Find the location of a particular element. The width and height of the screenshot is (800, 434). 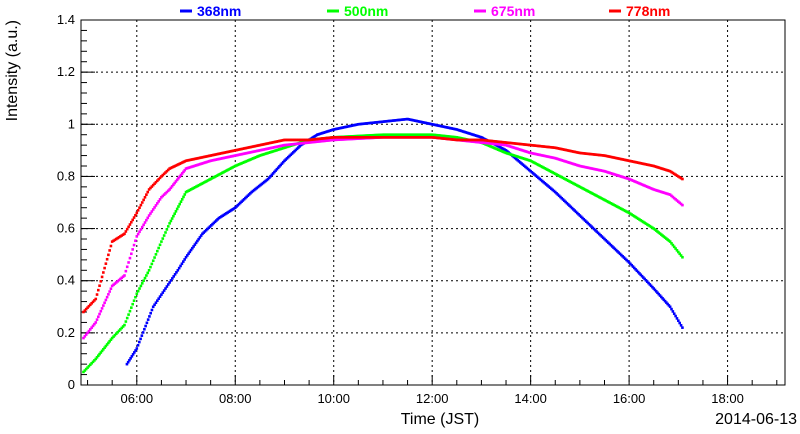

y-tick-label: 0 is located at coordinates (71, 384).